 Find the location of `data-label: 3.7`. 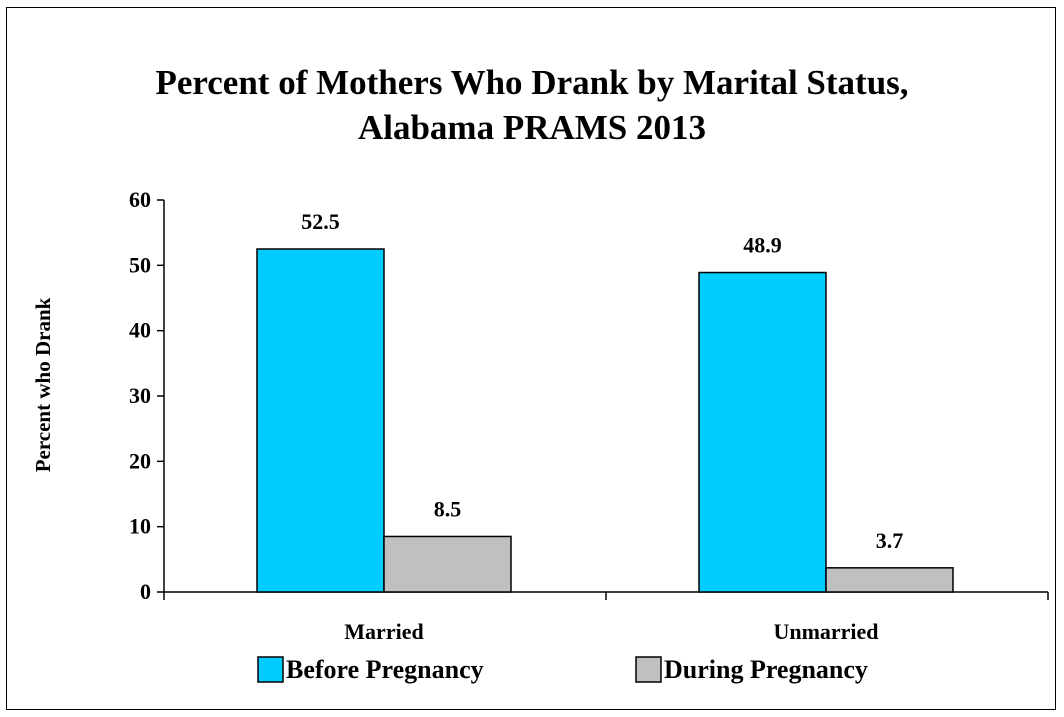

data-label: 3.7 is located at coordinates (890, 540).